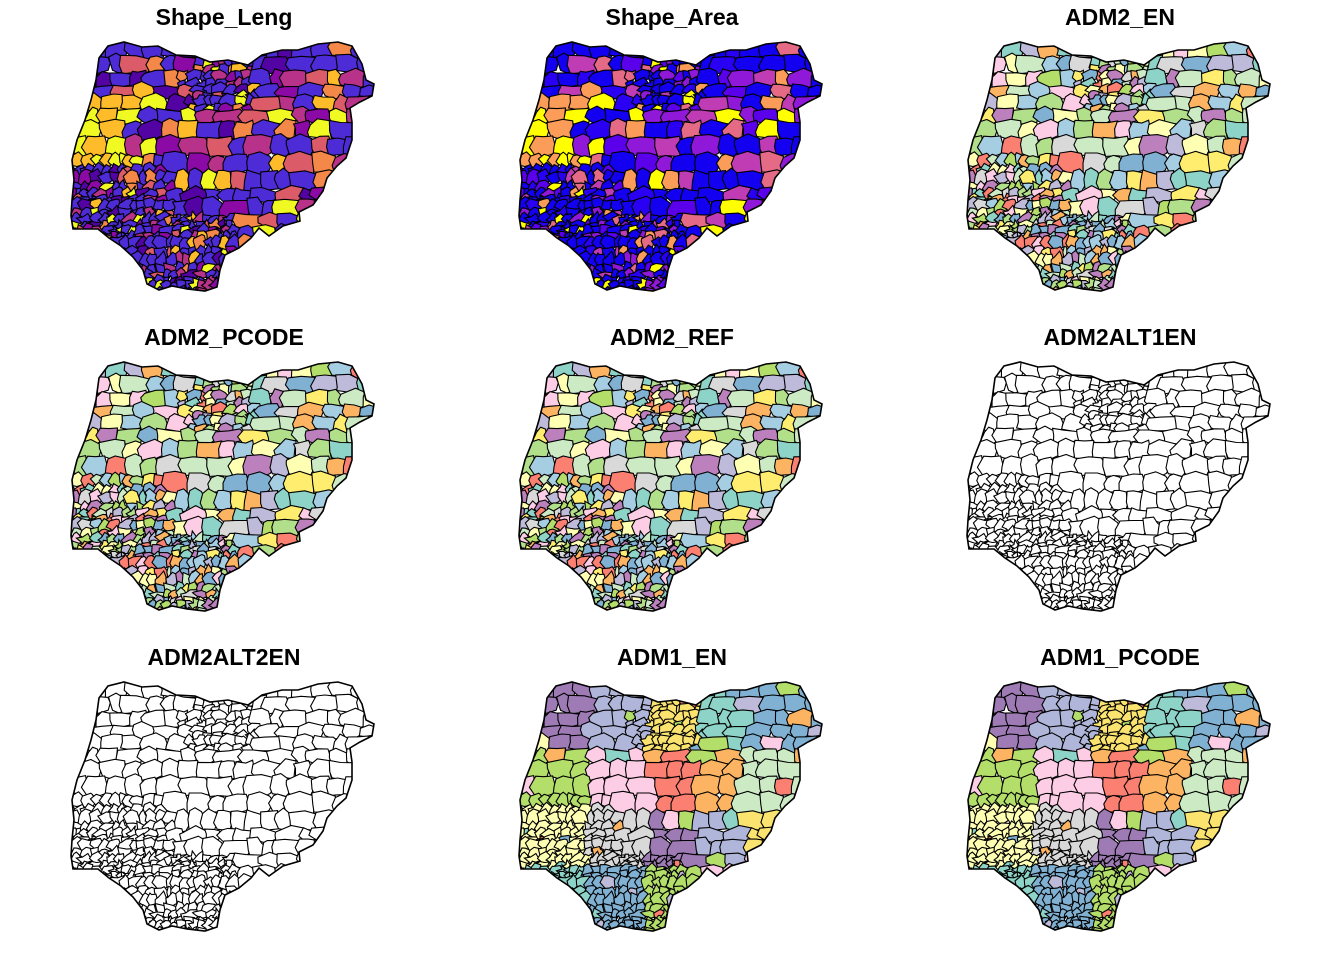 Image resolution: width=1344 pixels, height=960 pixels. Describe the element at coordinates (222, 499) in the screenshot. I see `district-polygons` at that location.